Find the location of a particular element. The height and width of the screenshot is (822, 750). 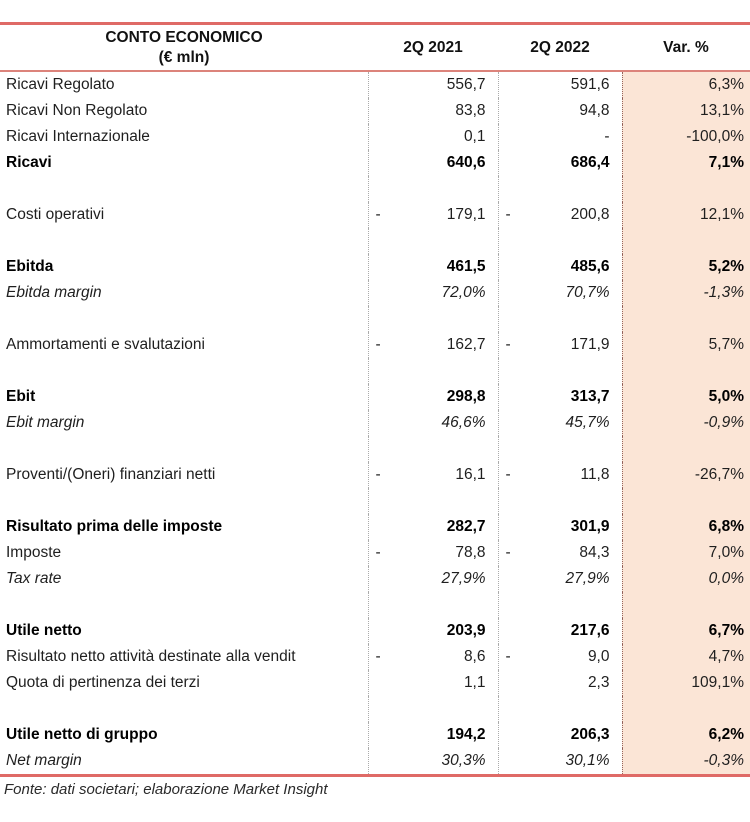

cell-q1: - 16,1 is located at coordinates (432, 475).